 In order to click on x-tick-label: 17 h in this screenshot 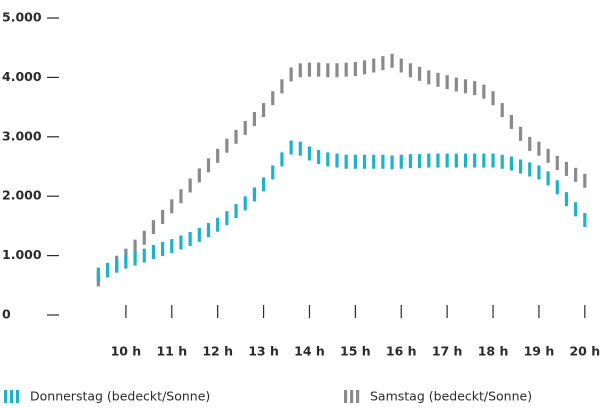, I will do `click(447, 351)`.